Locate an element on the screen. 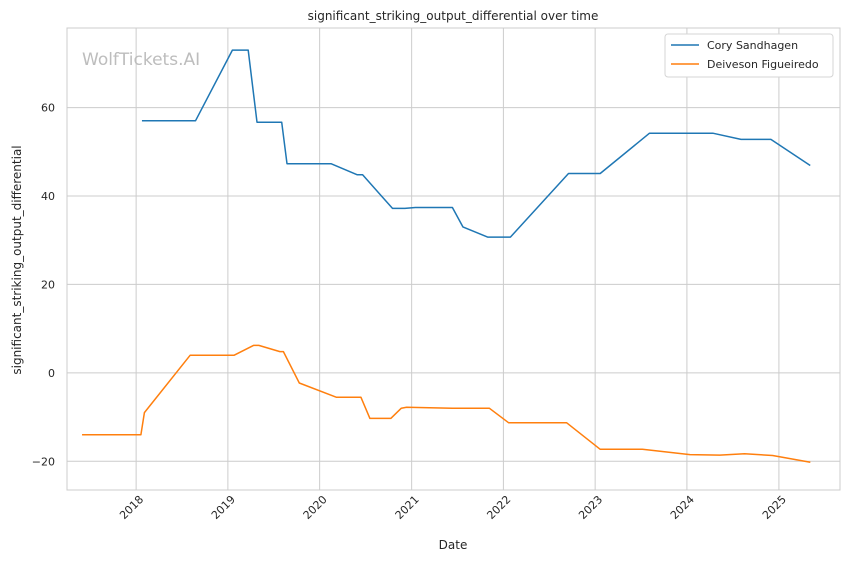  legend: Cory Sandhagen Deiveson Figueiredo is located at coordinates (749, 55).